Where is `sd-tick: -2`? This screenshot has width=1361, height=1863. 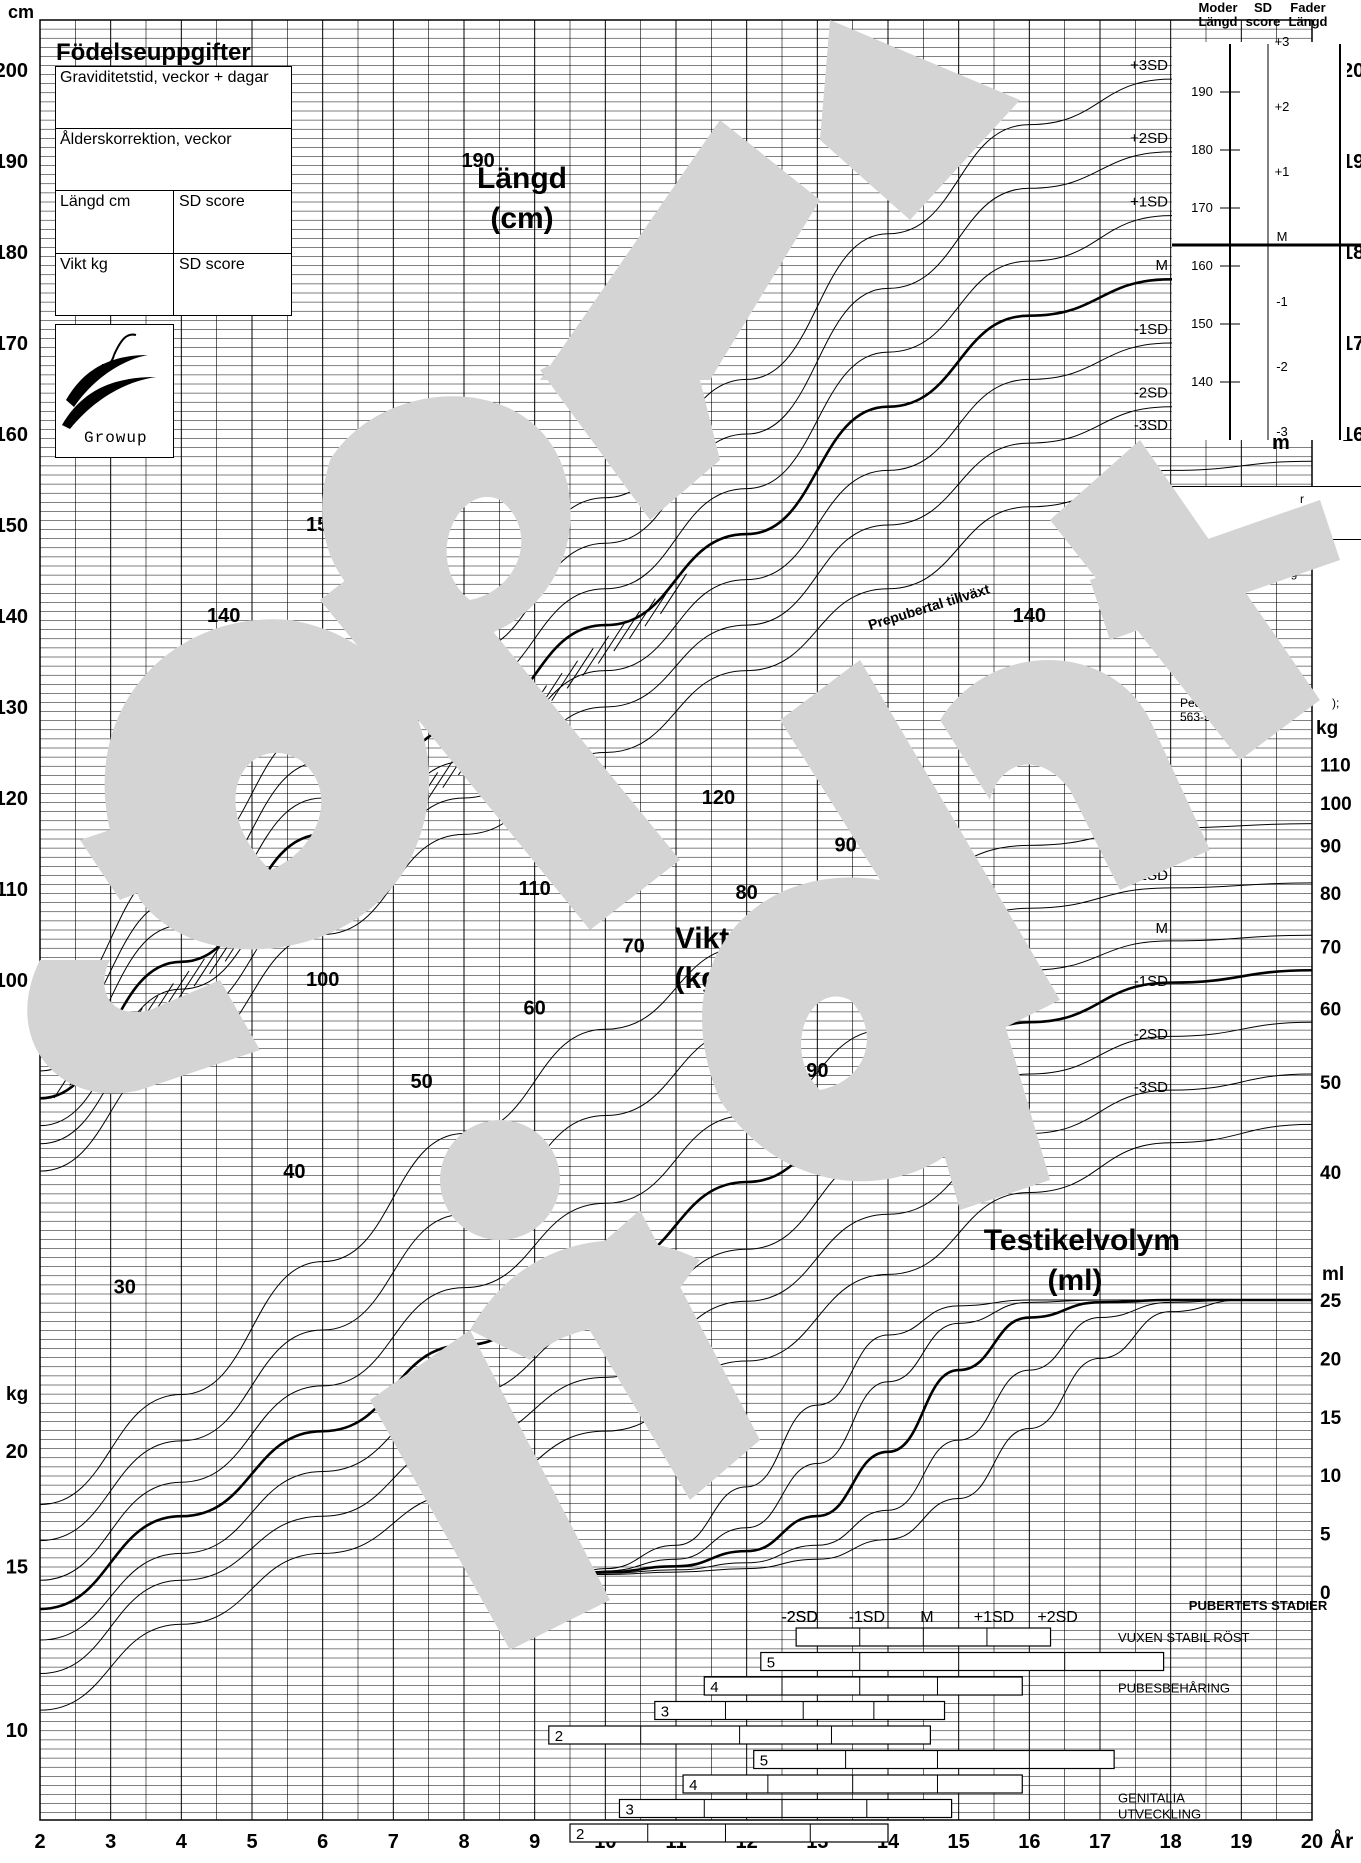 sd-tick: -2 is located at coordinates (1282, 366).